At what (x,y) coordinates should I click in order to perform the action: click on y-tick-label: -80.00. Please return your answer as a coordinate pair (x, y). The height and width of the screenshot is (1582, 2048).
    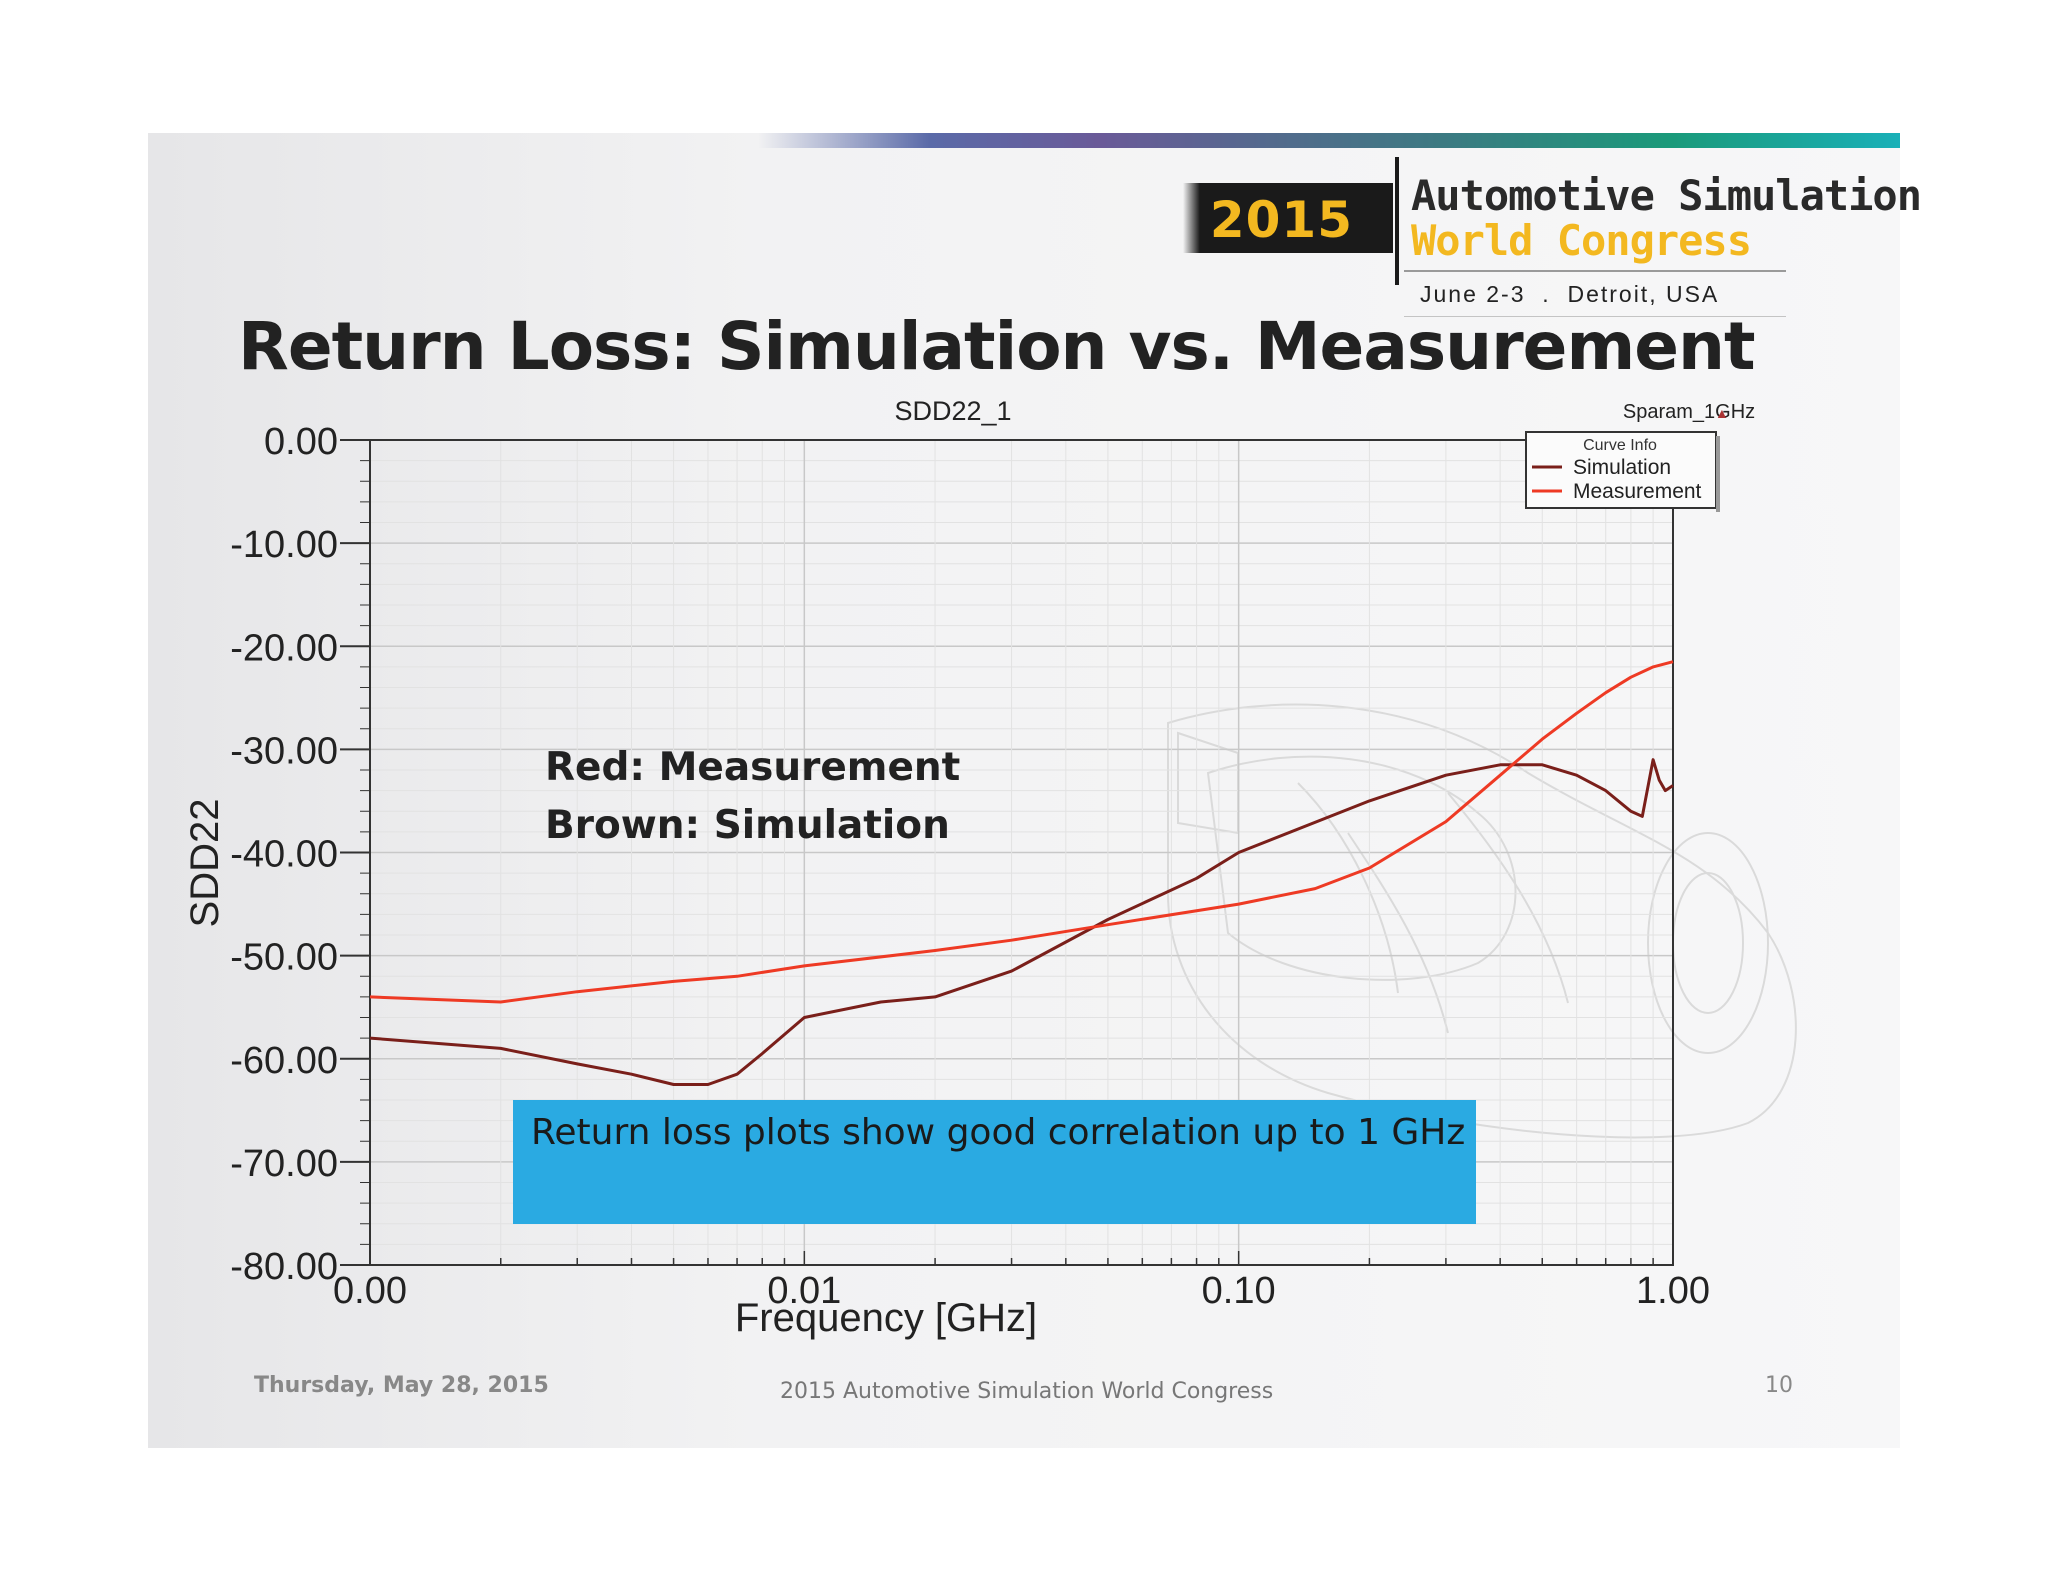
    Looking at the image, I should click on (284, 1267).